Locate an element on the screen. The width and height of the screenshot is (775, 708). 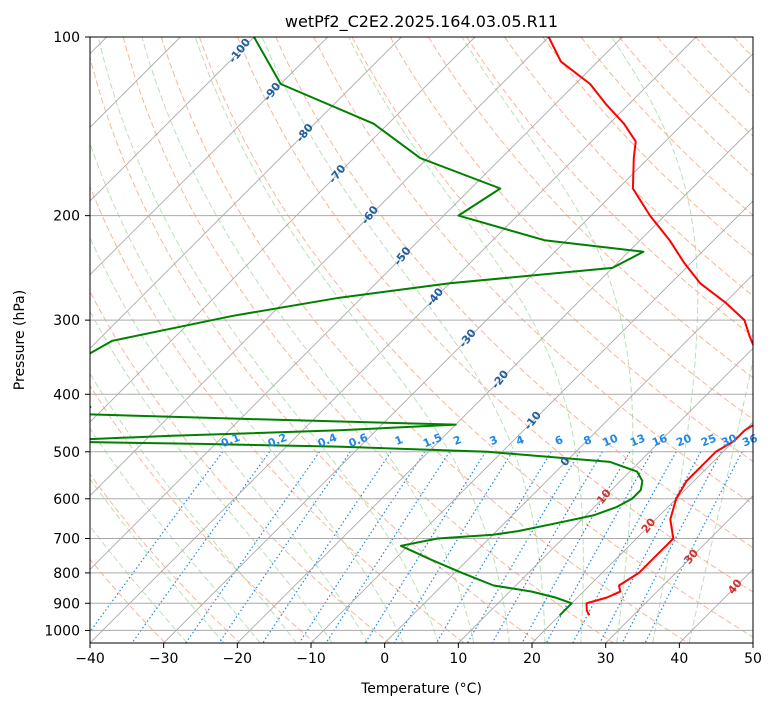
mixing-ratio-label: 25 is located at coordinates (708, 441).